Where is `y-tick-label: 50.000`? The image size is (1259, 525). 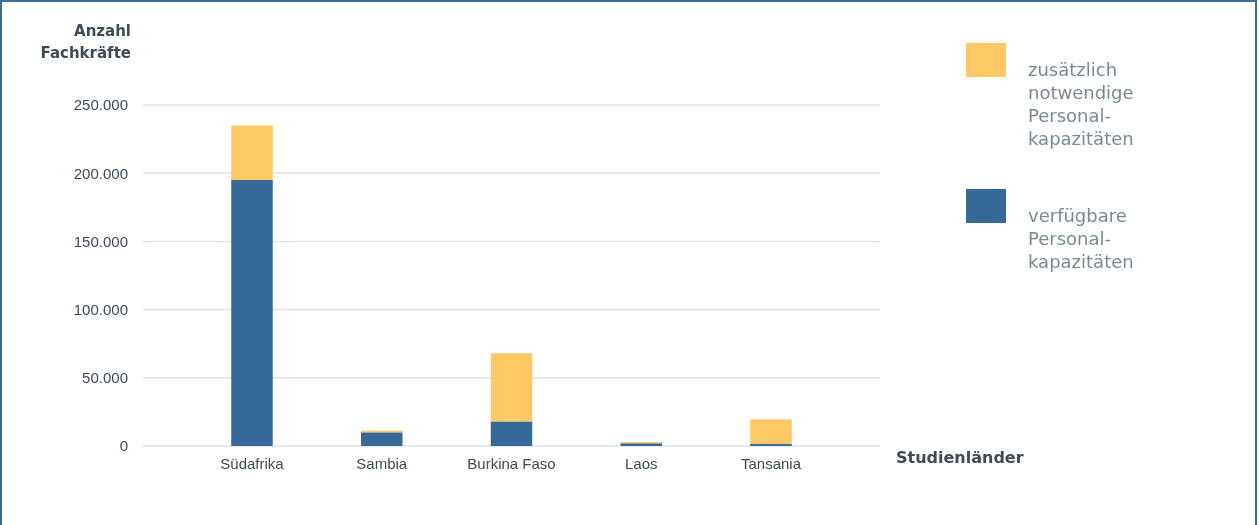 y-tick-label: 50.000 is located at coordinates (105, 378).